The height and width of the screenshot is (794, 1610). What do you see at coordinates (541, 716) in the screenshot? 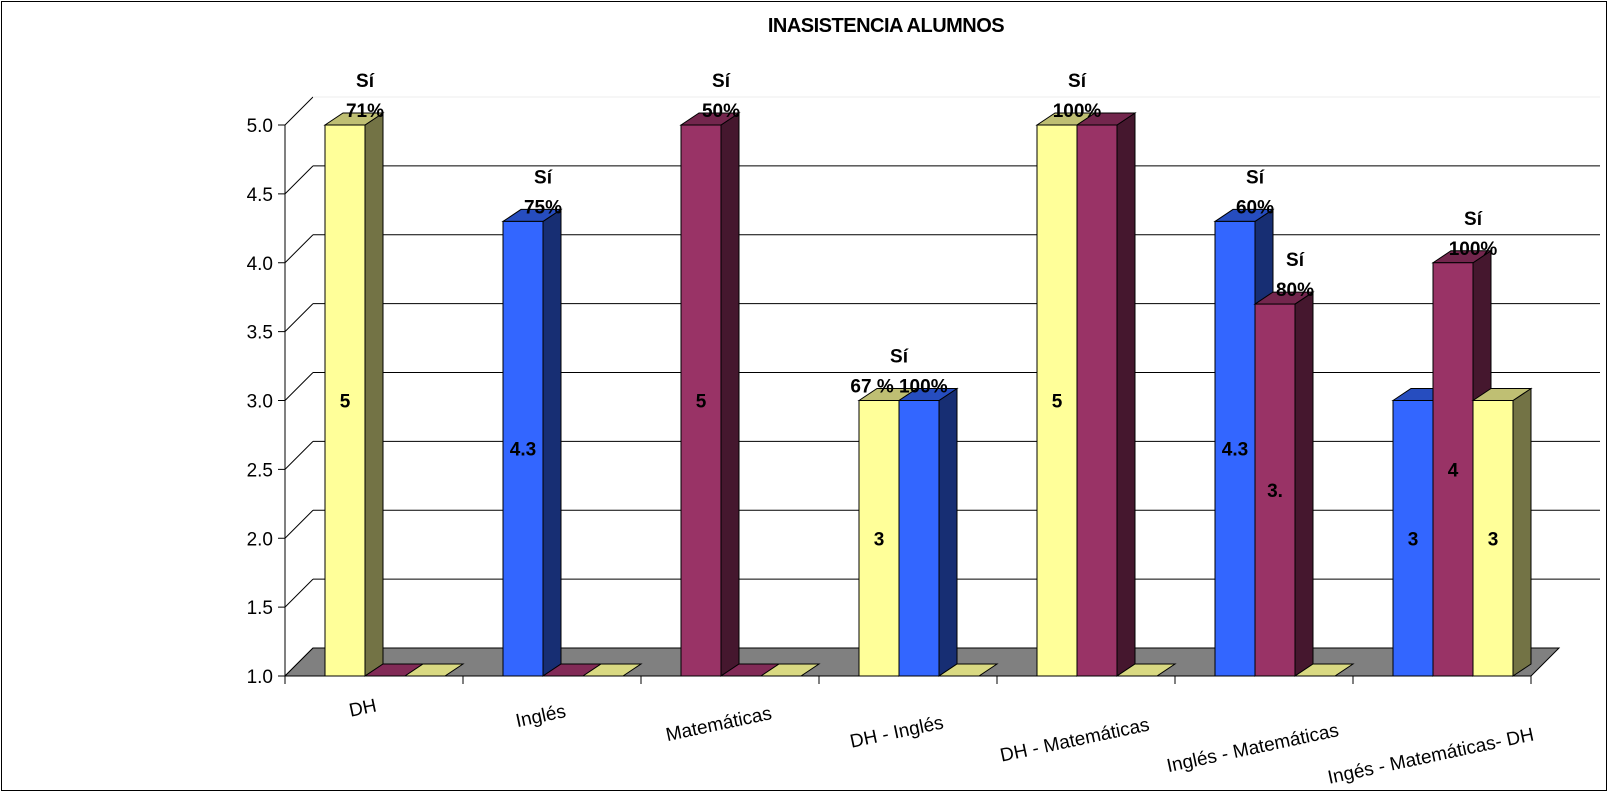
I see `x-category-label: Inglés` at bounding box center [541, 716].